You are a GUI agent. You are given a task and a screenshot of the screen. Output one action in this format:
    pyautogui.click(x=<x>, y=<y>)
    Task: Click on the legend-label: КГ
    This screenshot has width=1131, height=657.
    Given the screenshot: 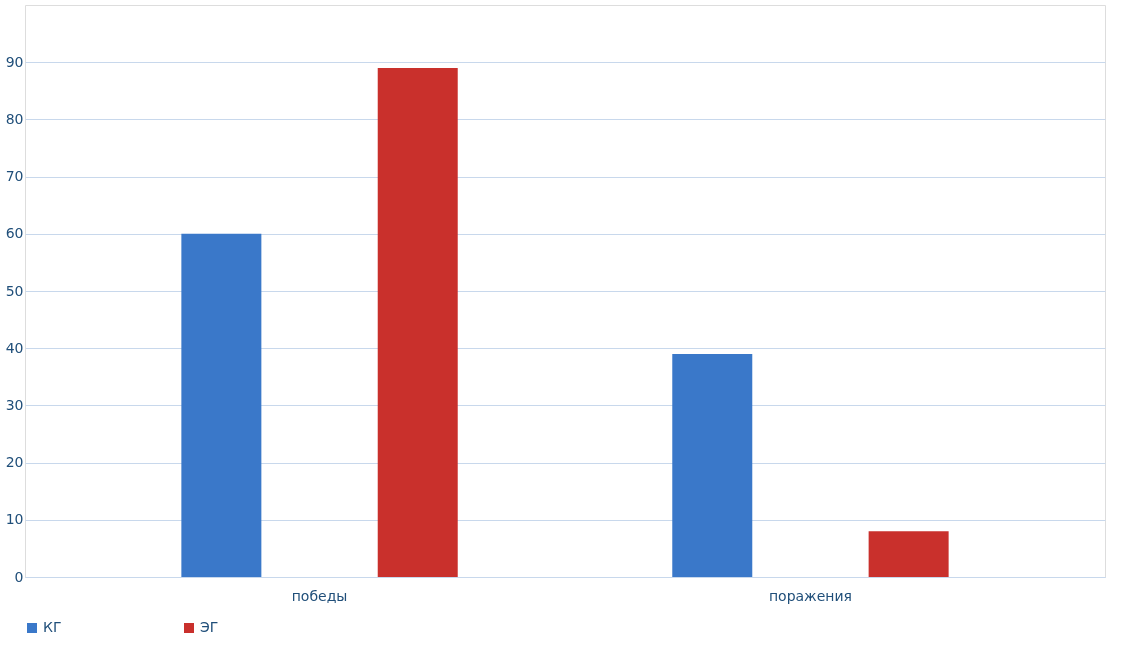 What is the action you would take?
    pyautogui.click(x=52, y=627)
    